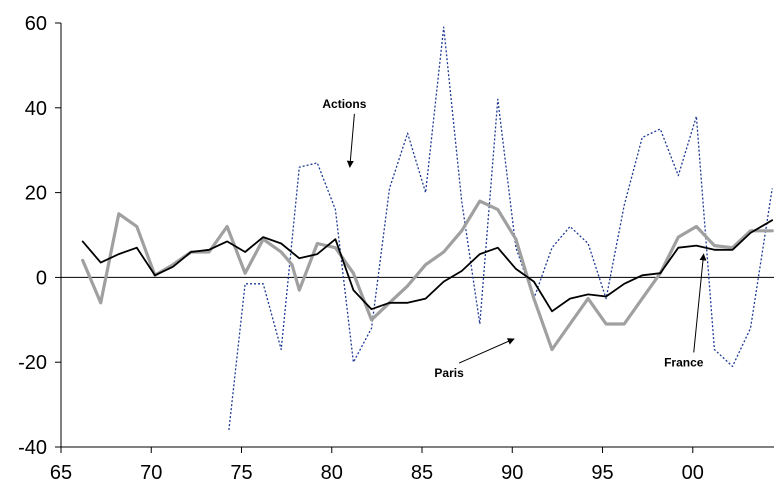  I want to click on annotation-actions-arrow, so click(350, 140).